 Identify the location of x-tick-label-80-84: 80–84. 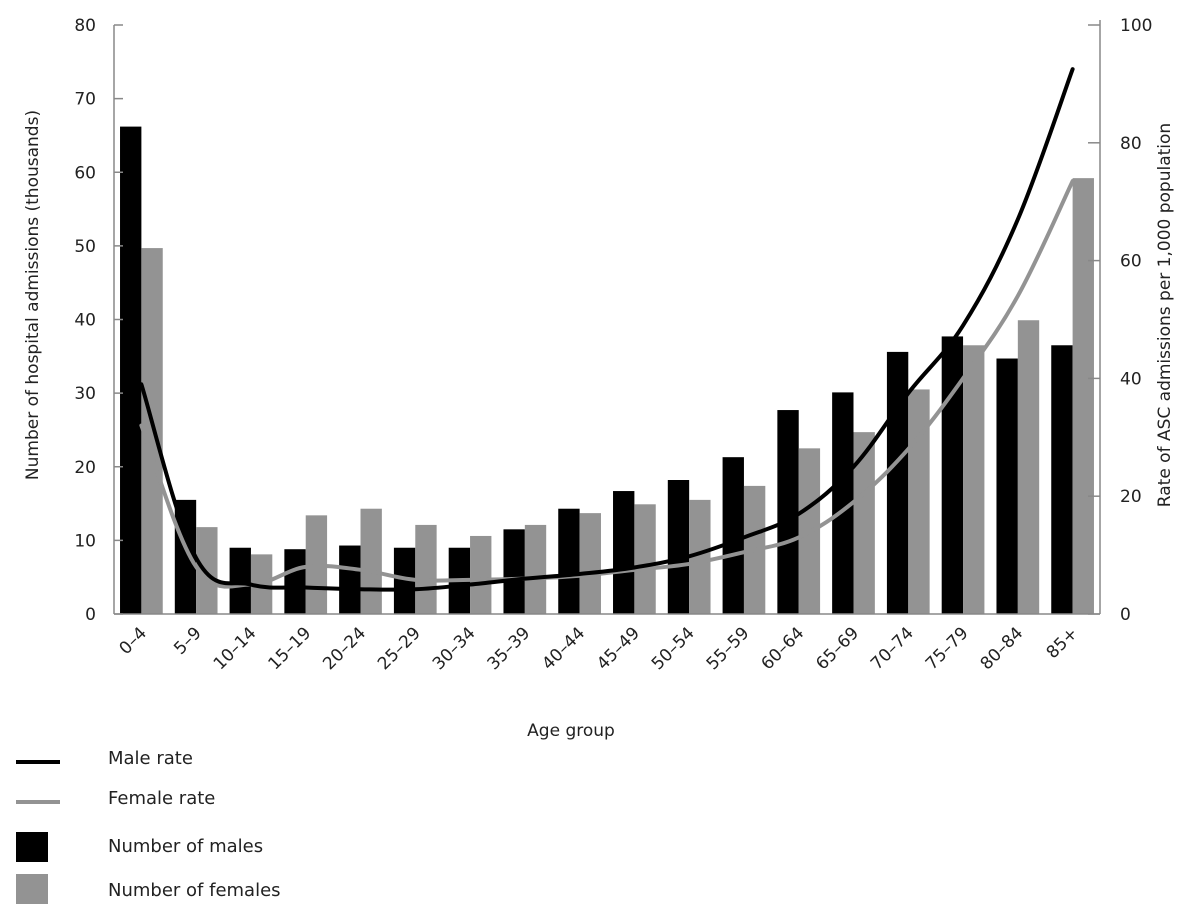
(1002, 648).